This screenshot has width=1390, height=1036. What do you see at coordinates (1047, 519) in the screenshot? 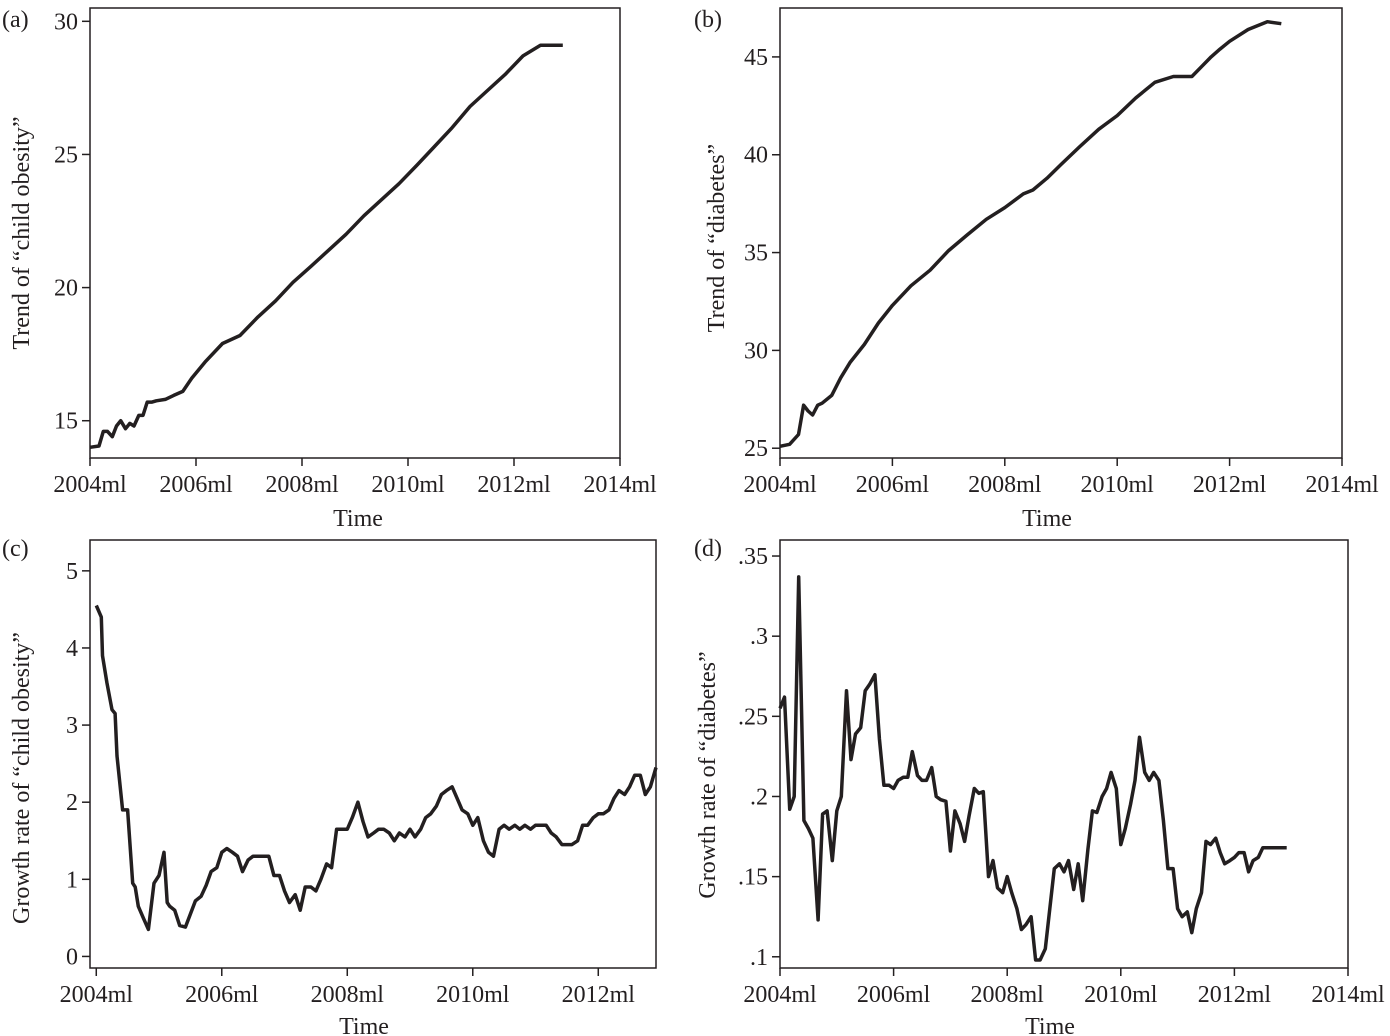
I see `x-axis-title-b: Time` at bounding box center [1047, 519].